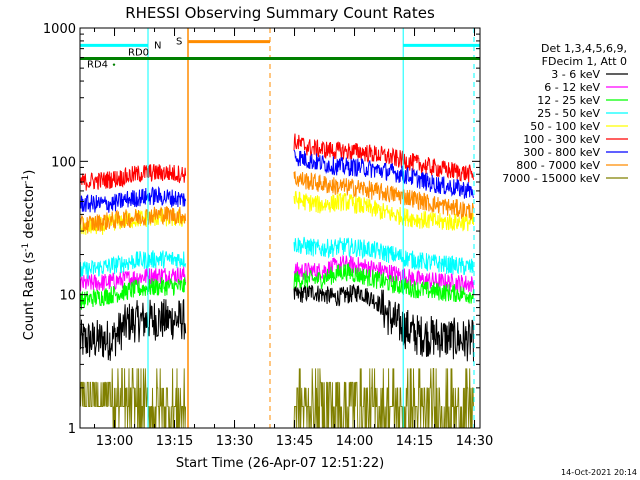  Describe the element at coordinates (138, 53) in the screenshot. I see `annotation-label-rd0: RD0` at that location.